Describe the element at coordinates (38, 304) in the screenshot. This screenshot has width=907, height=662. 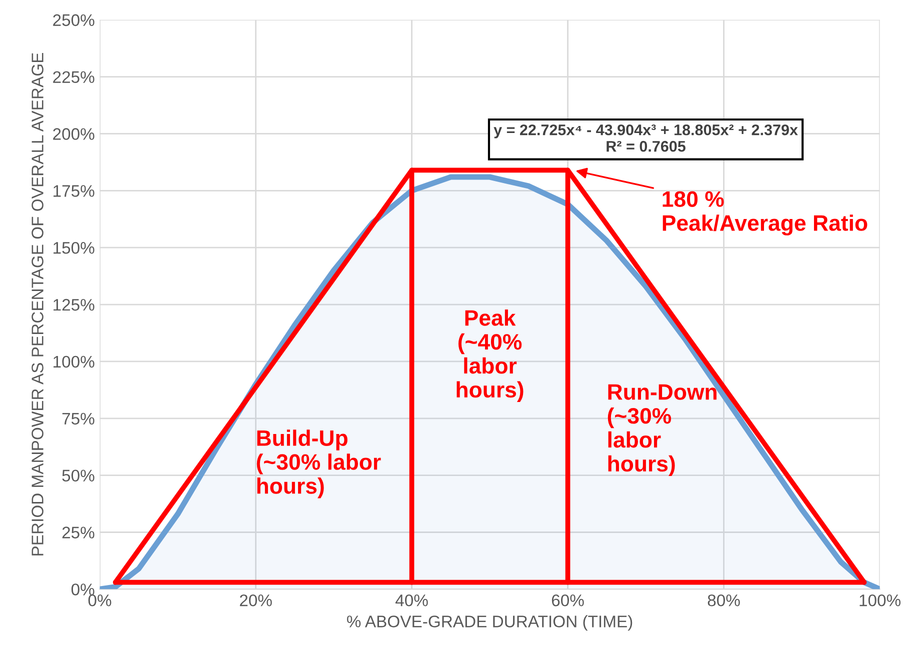
I see `y-axis-title: PERIOD MANPOWER AS PERCENTAGE OF OVERALL AVERAGE` at that location.